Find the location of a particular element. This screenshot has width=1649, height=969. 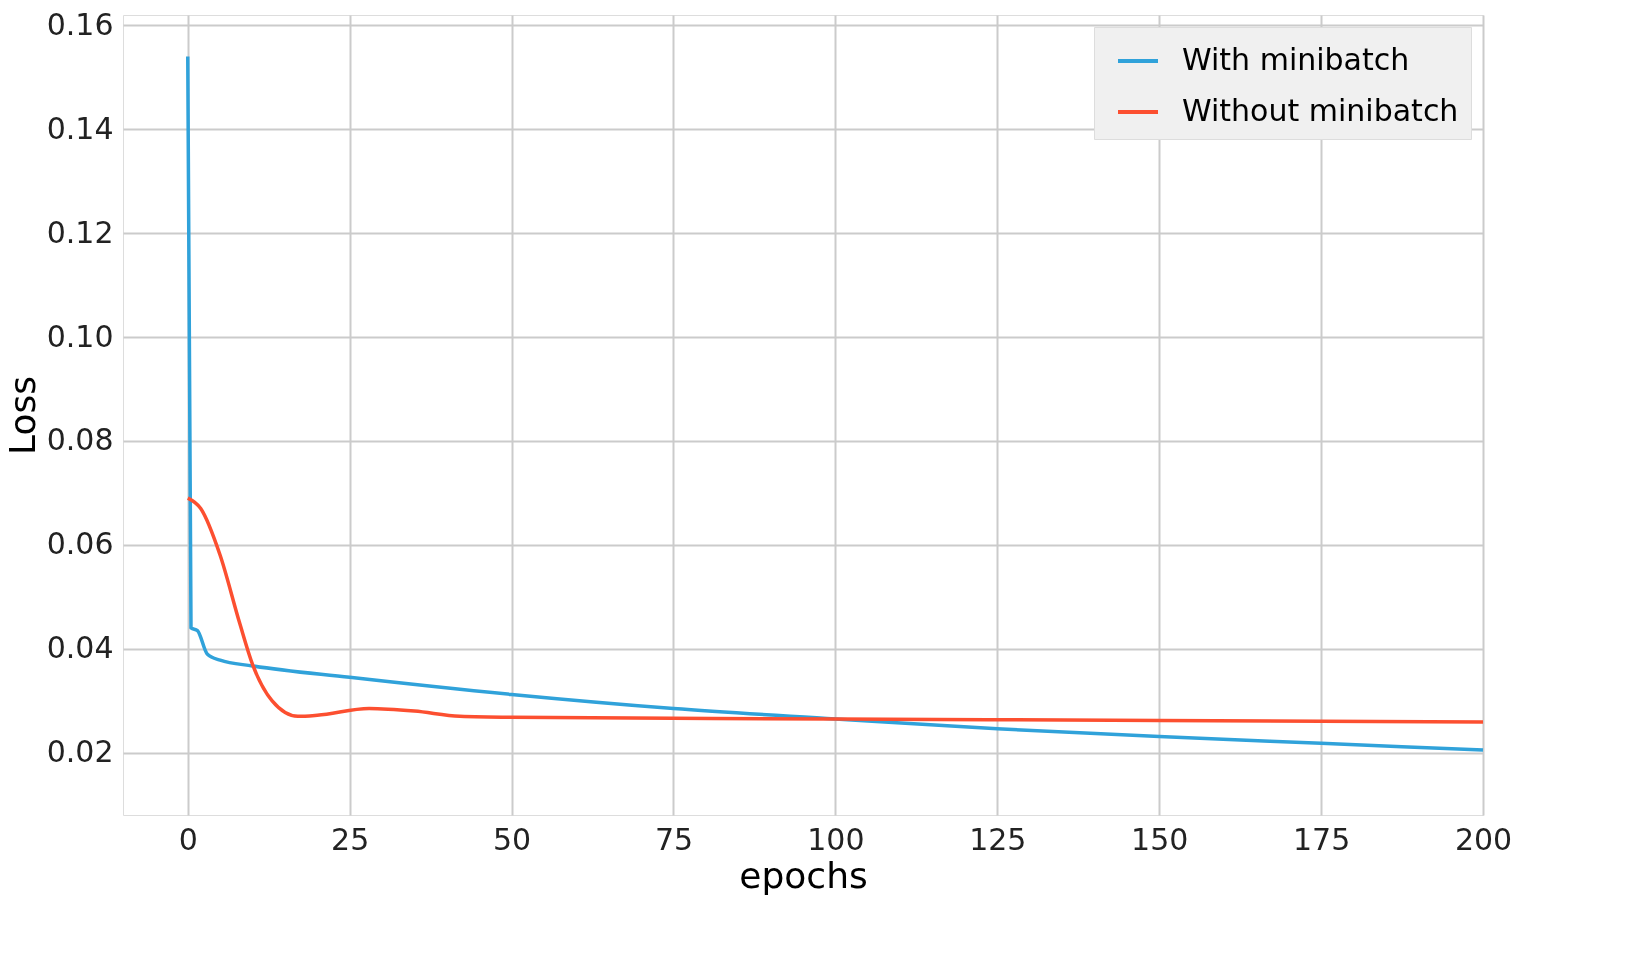

x-tick-label: 100 is located at coordinates (836, 839).